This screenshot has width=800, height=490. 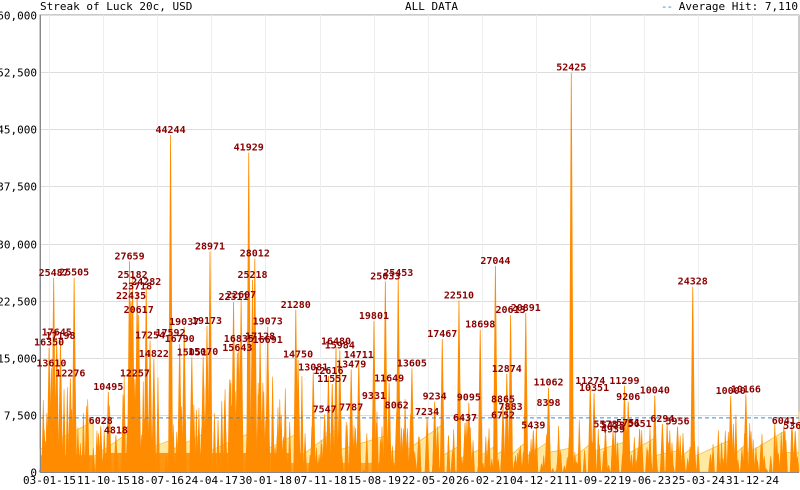 I want to click on peak-value-label: 15984, so click(x=340, y=345).